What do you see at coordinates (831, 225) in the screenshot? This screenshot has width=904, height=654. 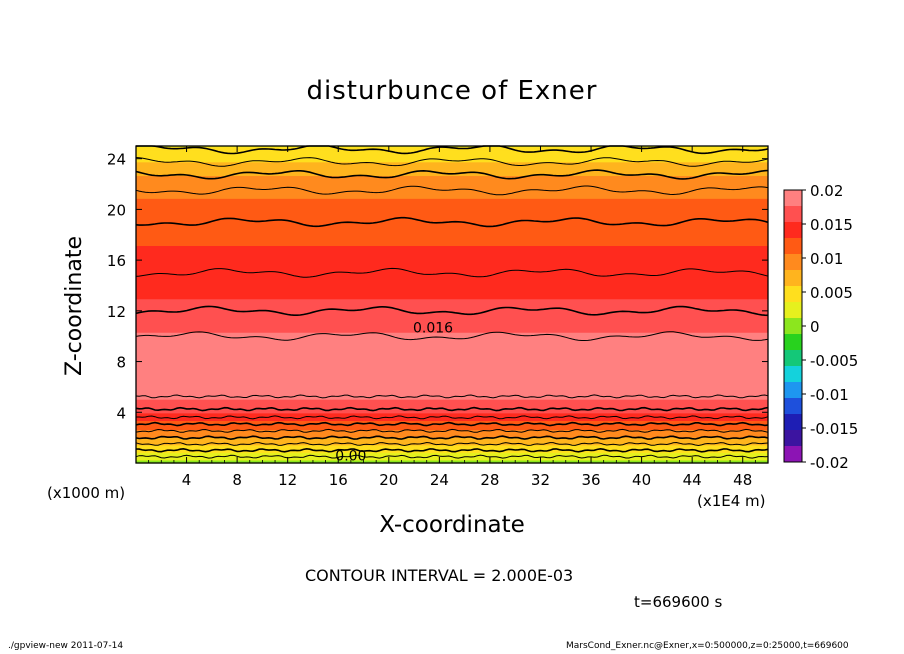 I see `colorbar-tick-label: 0.015` at bounding box center [831, 225].